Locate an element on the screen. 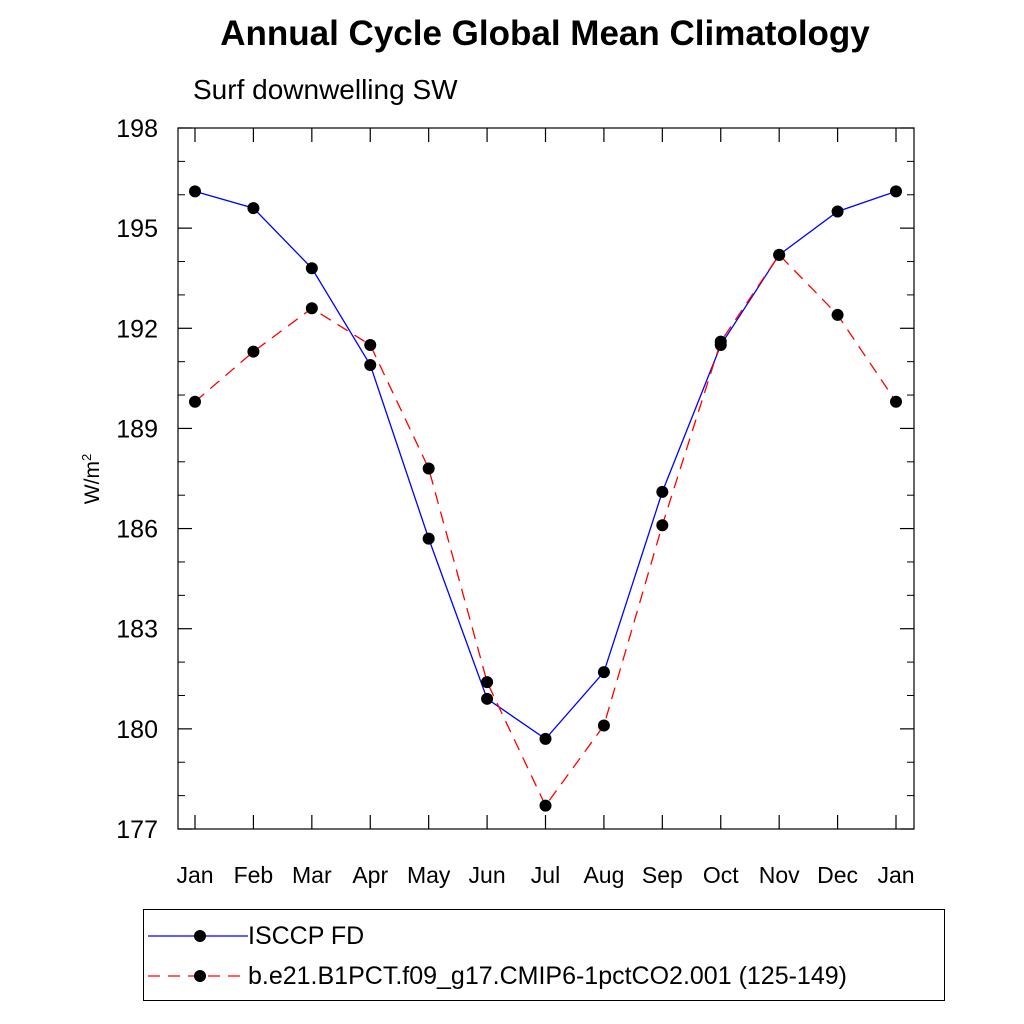 This screenshot has height=1024, width=1024. x-tick-label: Apr is located at coordinates (370, 875).